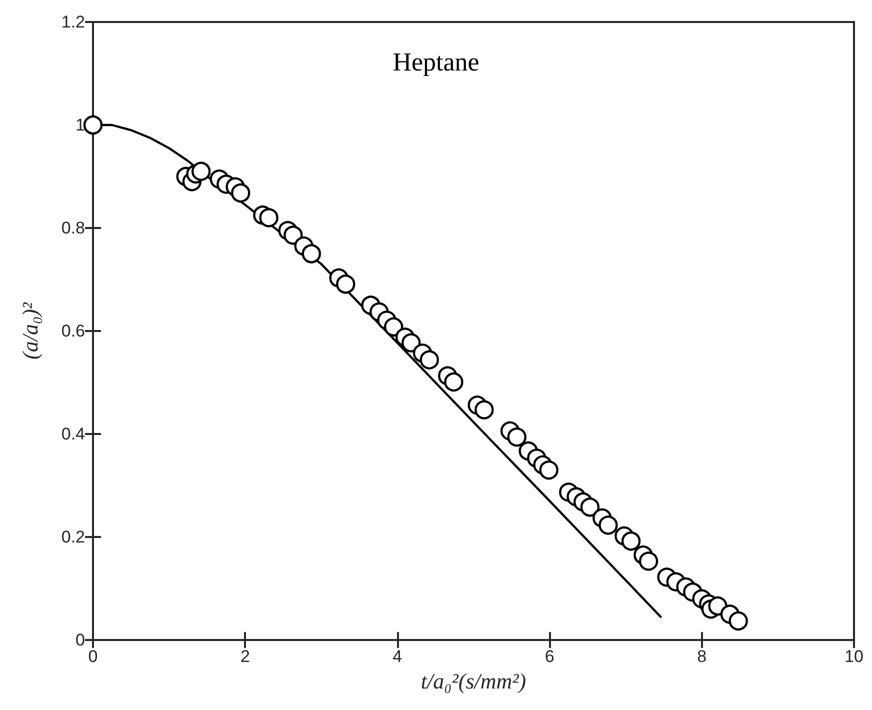 The image size is (872, 710). What do you see at coordinates (73, 228) in the screenshot?
I see `y-tick-label: 0.8` at bounding box center [73, 228].